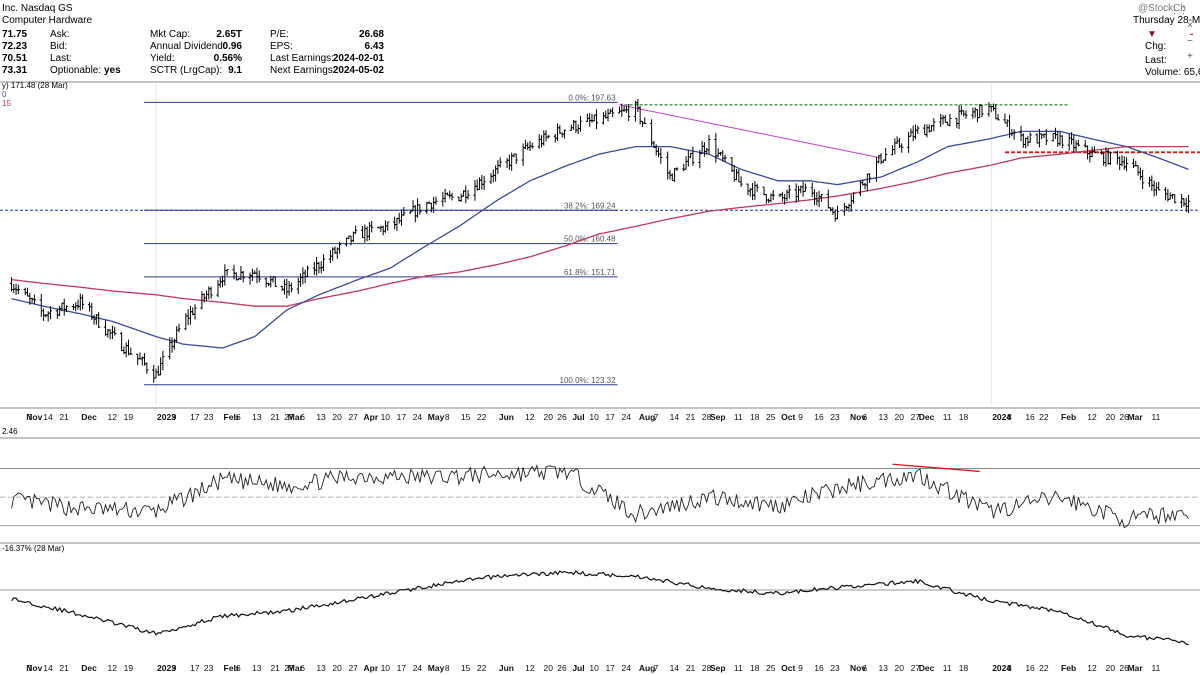 The height and width of the screenshot is (675, 1200). Describe the element at coordinates (610, 668) in the screenshot. I see `x-tick-label: 17` at that location.